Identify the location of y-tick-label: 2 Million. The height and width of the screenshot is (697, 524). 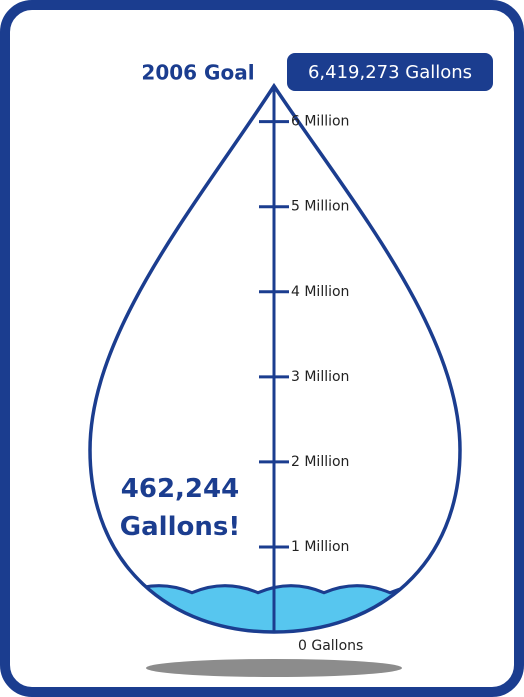
(320, 462).